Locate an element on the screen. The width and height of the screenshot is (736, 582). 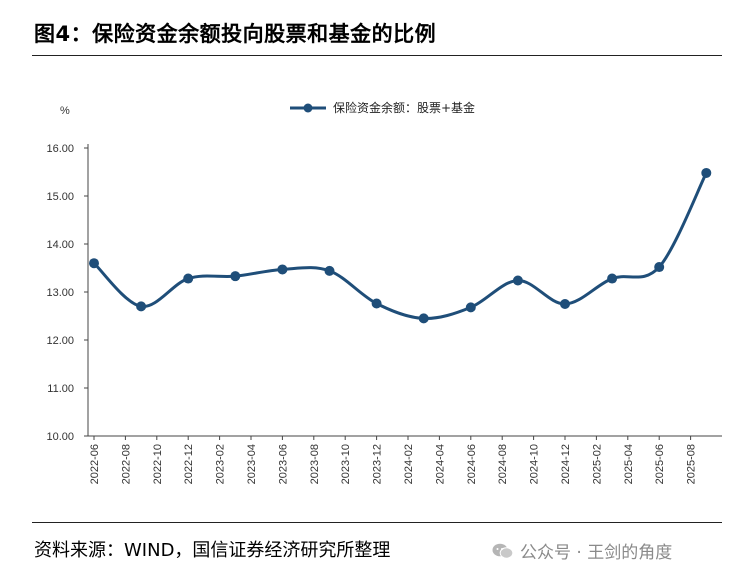
x-tick-label: 2025-08 is located at coordinates (692, 464).